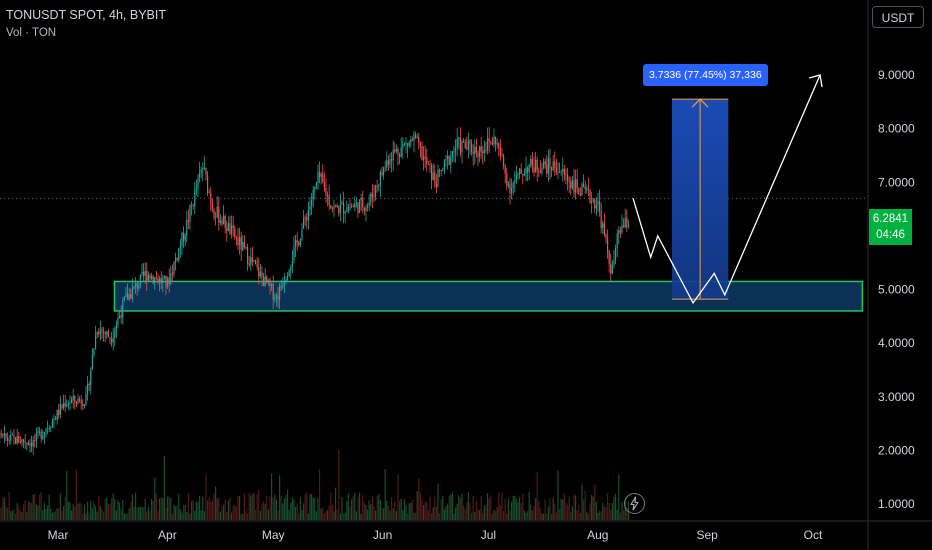 The width and height of the screenshot is (932, 550). I want to click on currency-button: USDT, so click(898, 17).